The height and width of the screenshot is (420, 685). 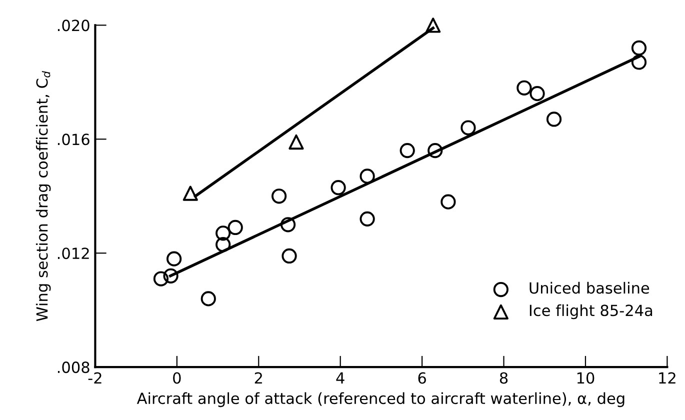 What do you see at coordinates (73, 254) in the screenshot?
I see `y-tick-label: .012` at bounding box center [73, 254].